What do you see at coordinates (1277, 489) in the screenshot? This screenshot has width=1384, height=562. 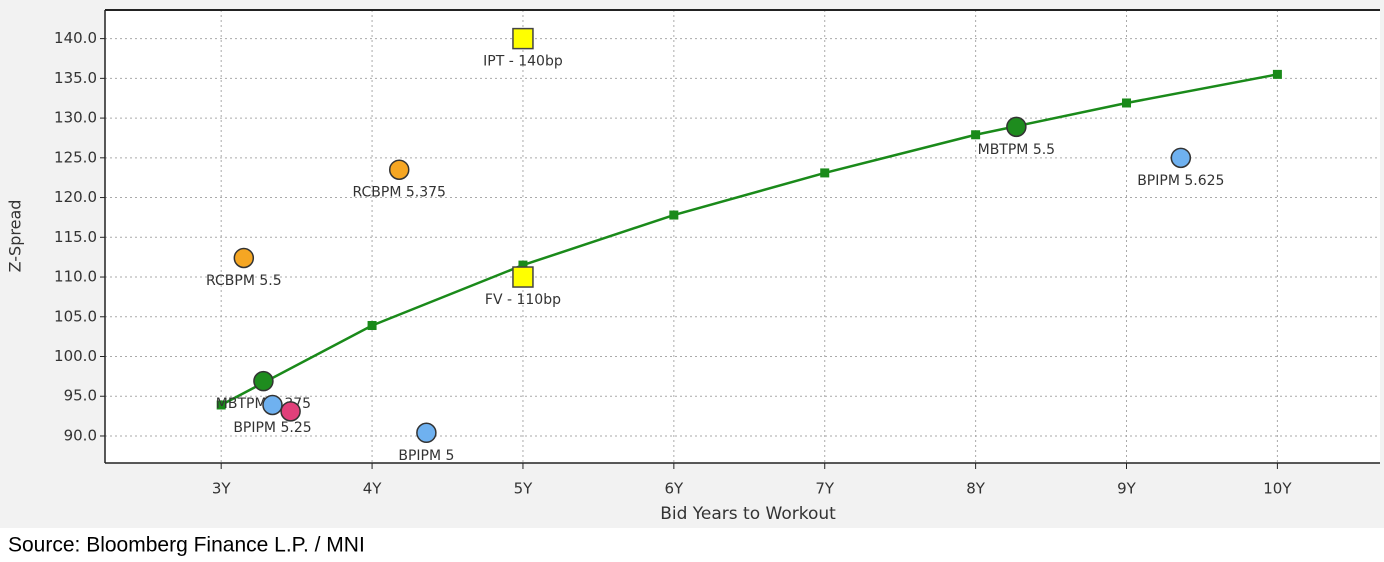 I see `x-tick-label: 10Y` at bounding box center [1277, 489].